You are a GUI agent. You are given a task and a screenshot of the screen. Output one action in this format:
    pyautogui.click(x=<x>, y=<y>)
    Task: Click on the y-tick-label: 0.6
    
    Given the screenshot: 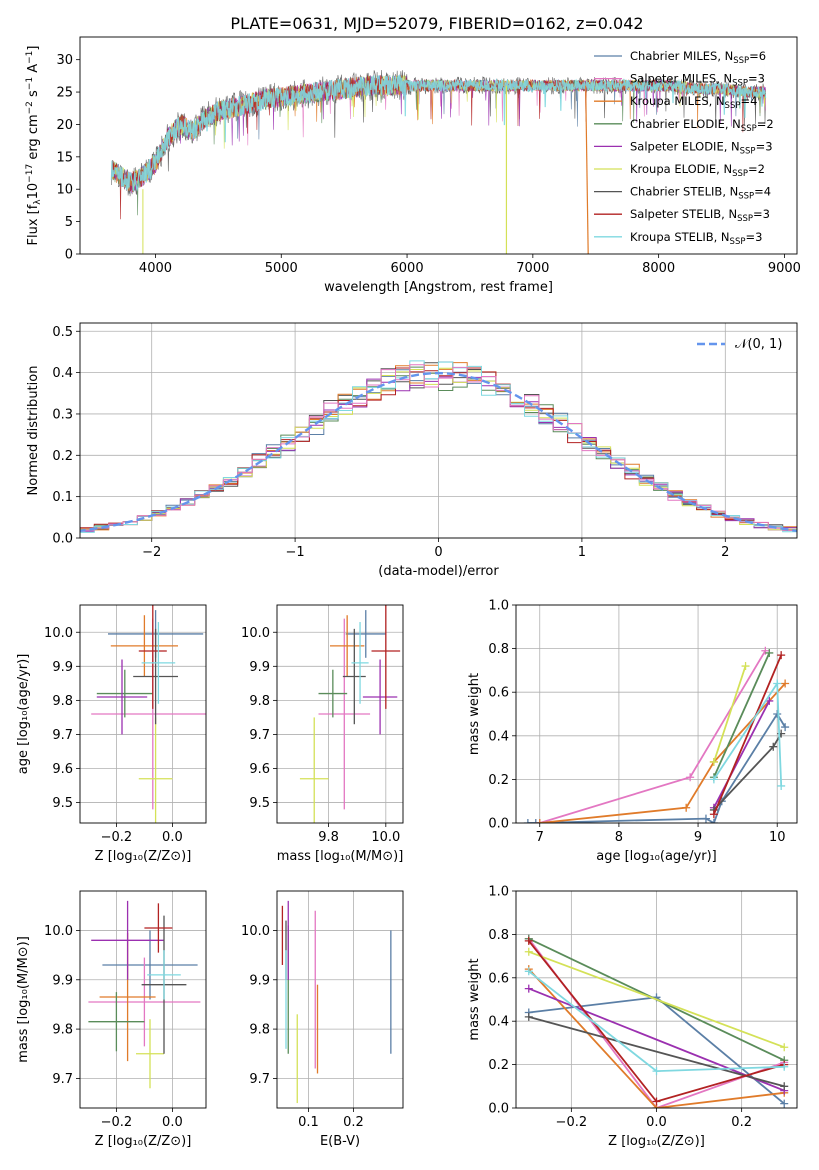 What is the action you would take?
    pyautogui.click(x=498, y=978)
    